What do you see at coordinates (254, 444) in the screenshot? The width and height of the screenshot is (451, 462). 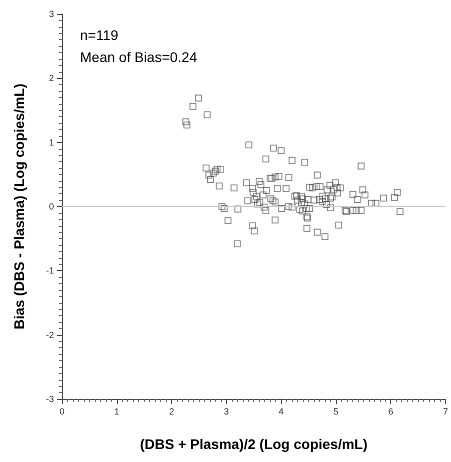 I see `x-axis-title: (DBS + Plasma)/2 (Log copies/mL)` at bounding box center [254, 444].